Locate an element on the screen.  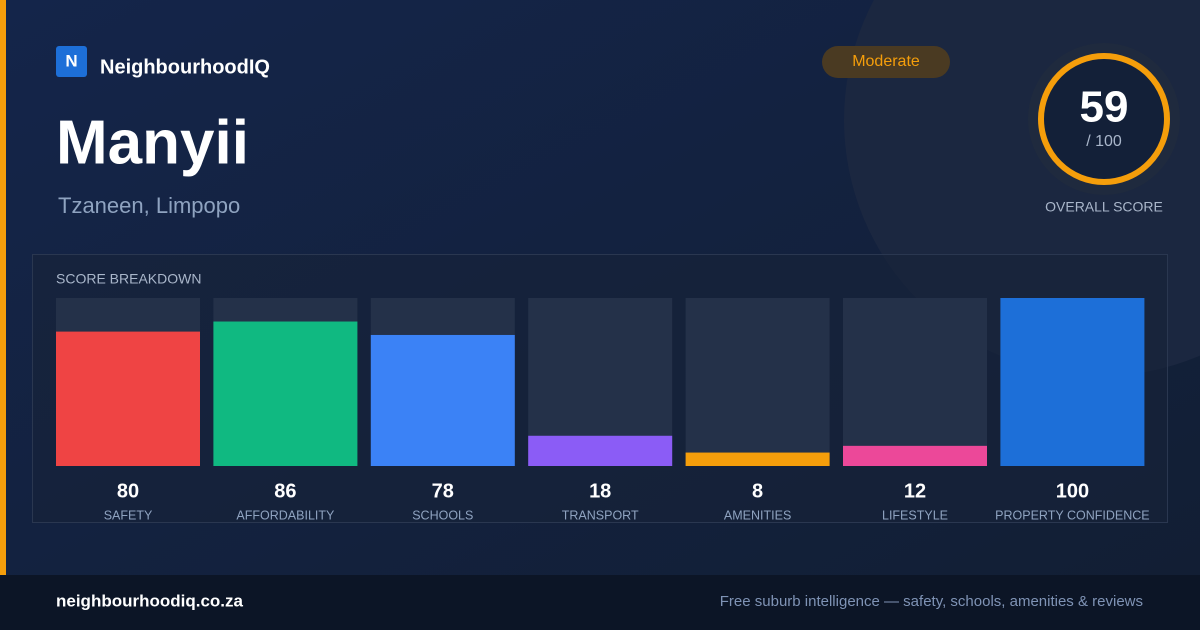
score-ring is located at coordinates (1104, 119).